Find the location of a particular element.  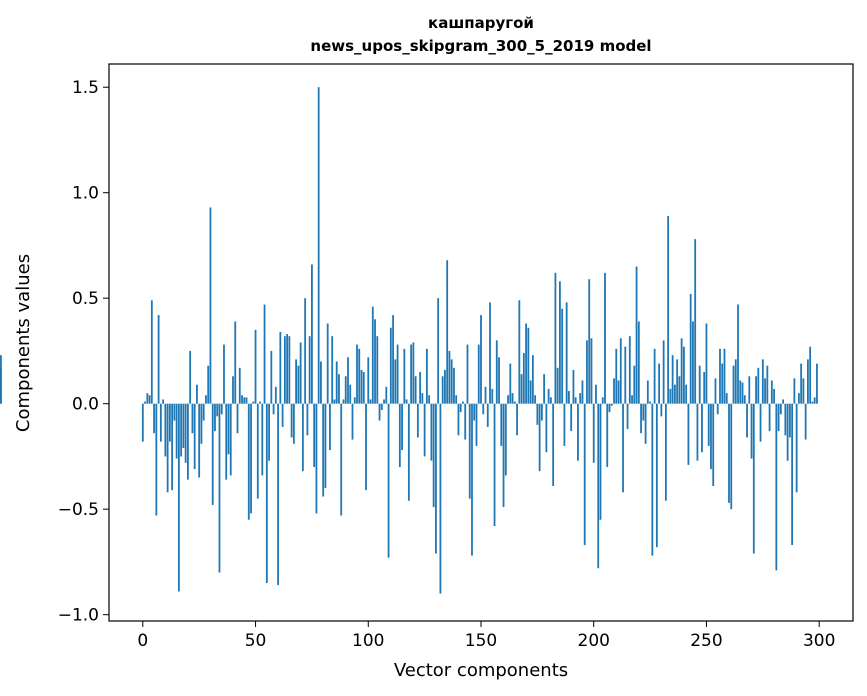

y-axis: −1.0 −0.5 0.0 0.5 1.0 1.5 is located at coordinates (83, 352).